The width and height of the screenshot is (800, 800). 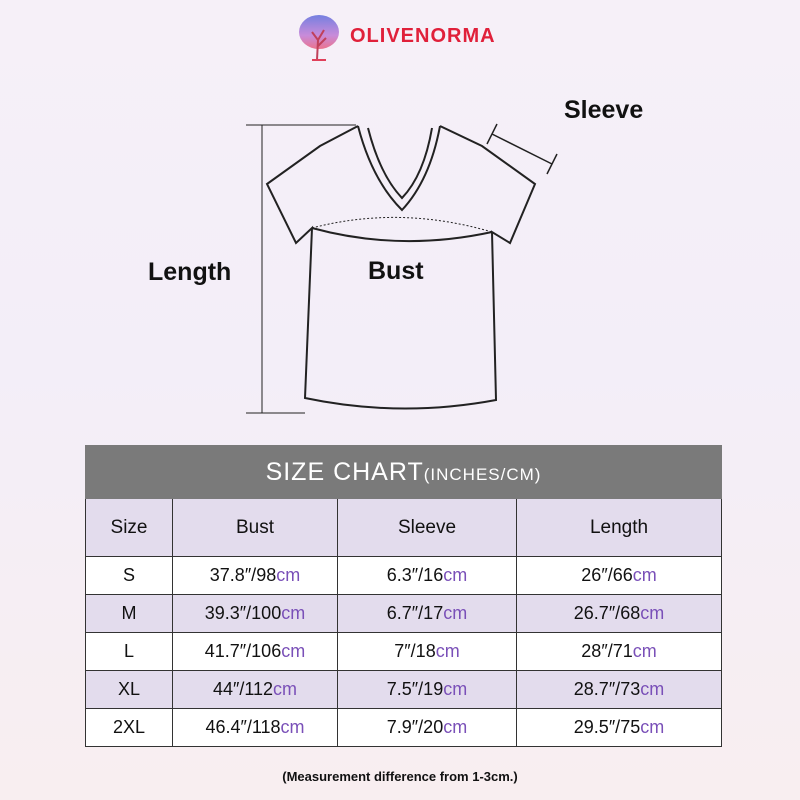 What do you see at coordinates (129, 613) in the screenshot?
I see `size-cell: M` at bounding box center [129, 613].